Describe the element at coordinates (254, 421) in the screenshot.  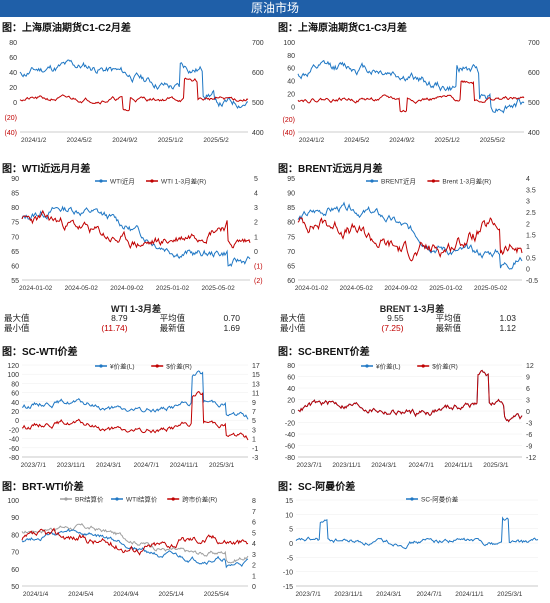
I see `y-tick-label-right: 5` at that location.